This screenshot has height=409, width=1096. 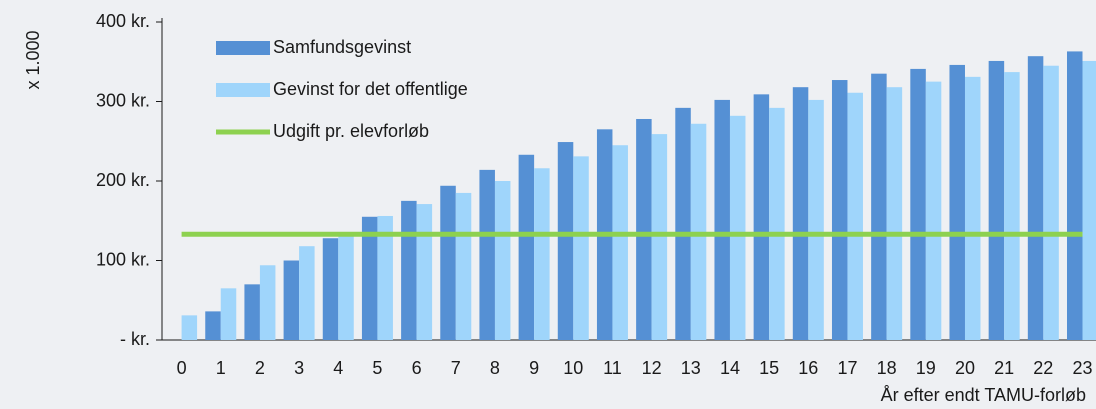 What do you see at coordinates (456, 368) in the screenshot?
I see `x-tick-label: 7` at bounding box center [456, 368].